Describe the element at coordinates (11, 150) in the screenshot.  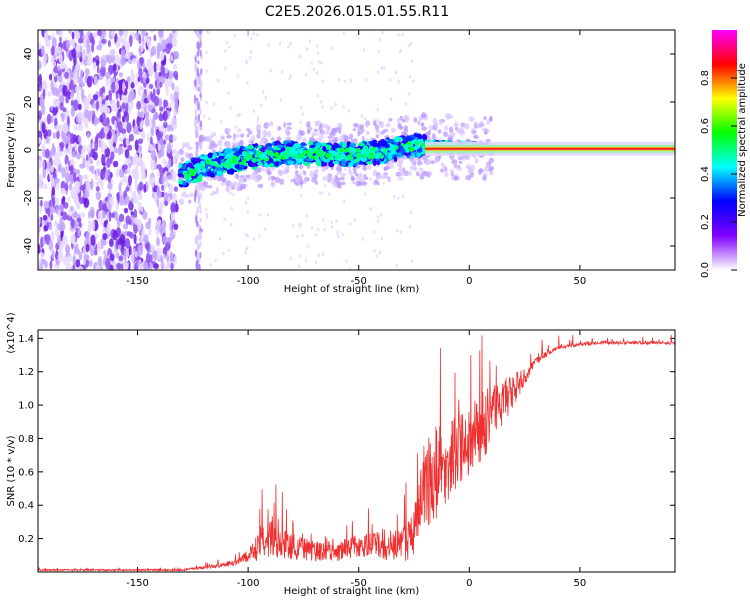
I see `spectrogram-y-label: Frequency (Hz)` at that location.